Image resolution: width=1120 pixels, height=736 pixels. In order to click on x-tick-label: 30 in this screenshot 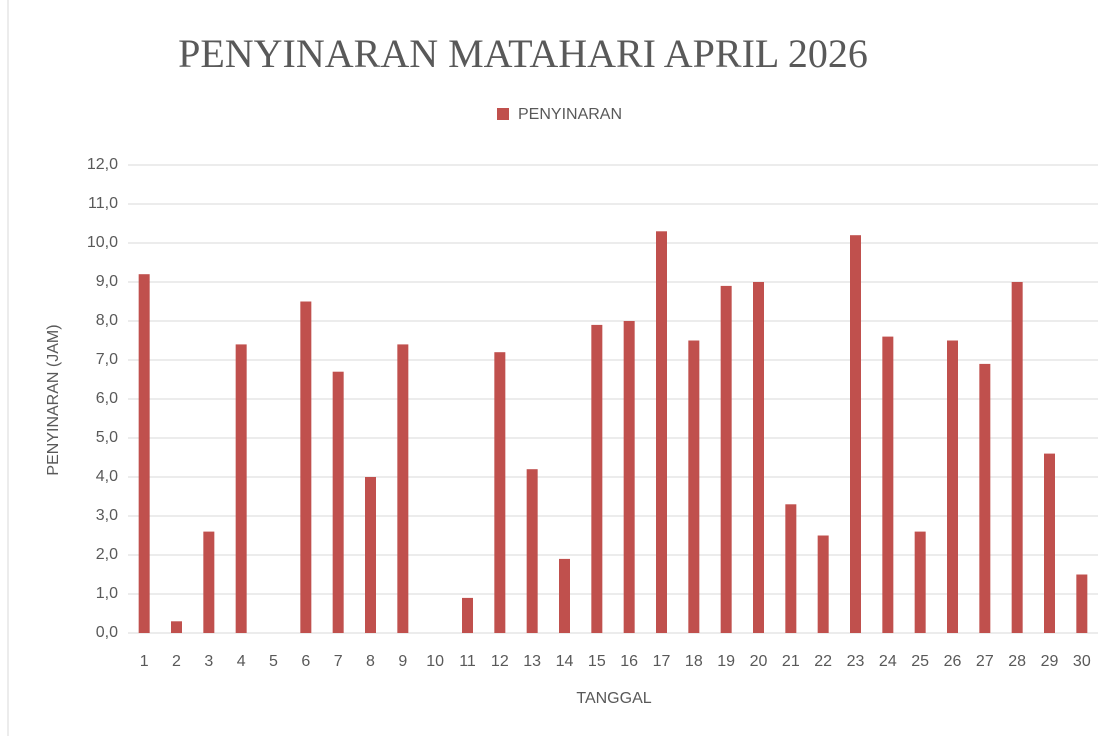, I will do `click(1082, 661)`.